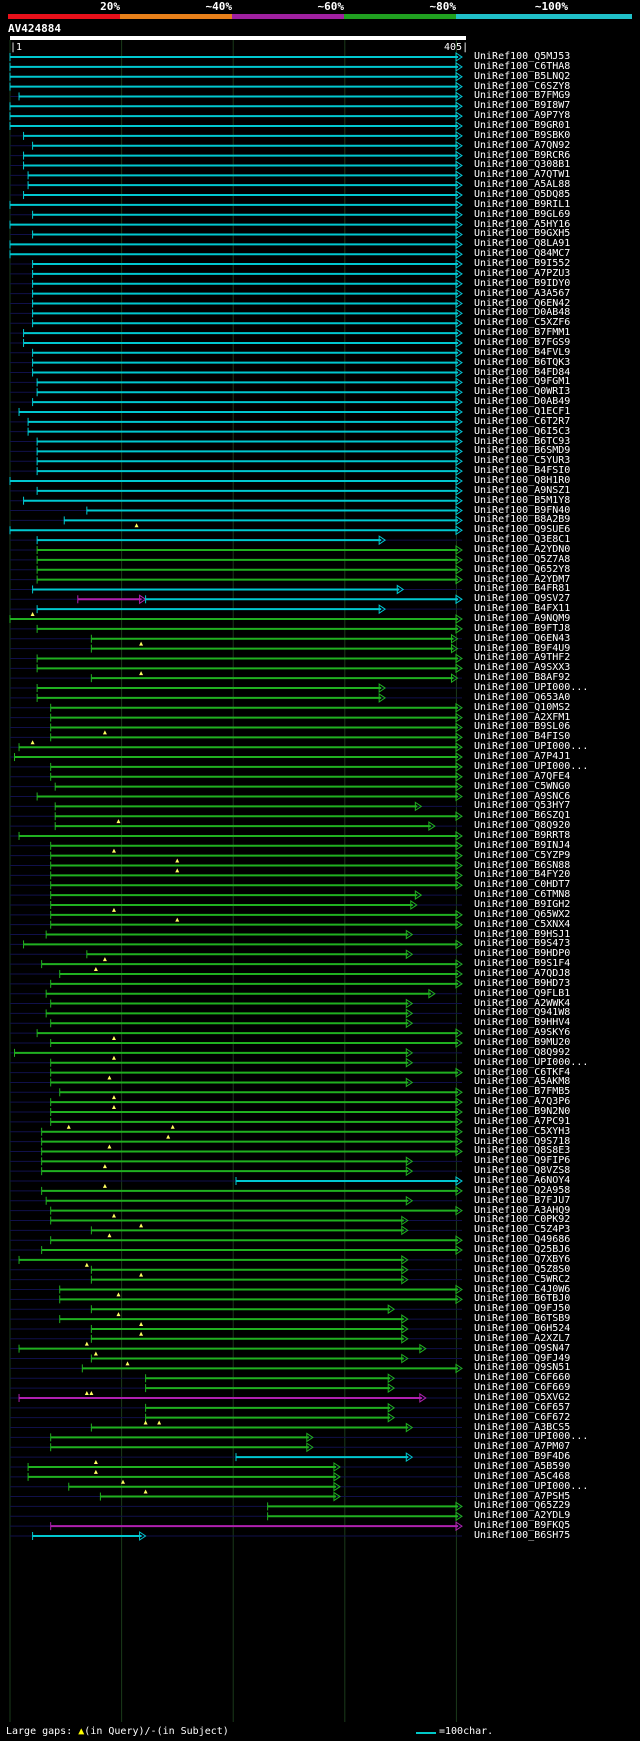  What do you see at coordinates (522, 1348) in the screenshot?
I see `hit-label: UniRef100_Q9SN47` at bounding box center [522, 1348].